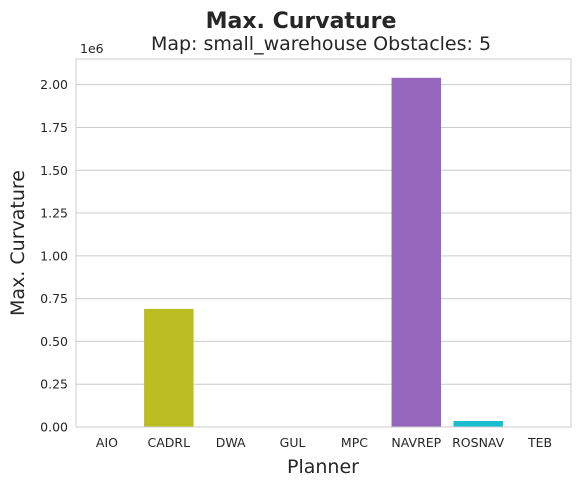 Image resolution: width=582 pixels, height=486 pixels. I want to click on y-tick-label-7: 1.75, so click(54, 127).